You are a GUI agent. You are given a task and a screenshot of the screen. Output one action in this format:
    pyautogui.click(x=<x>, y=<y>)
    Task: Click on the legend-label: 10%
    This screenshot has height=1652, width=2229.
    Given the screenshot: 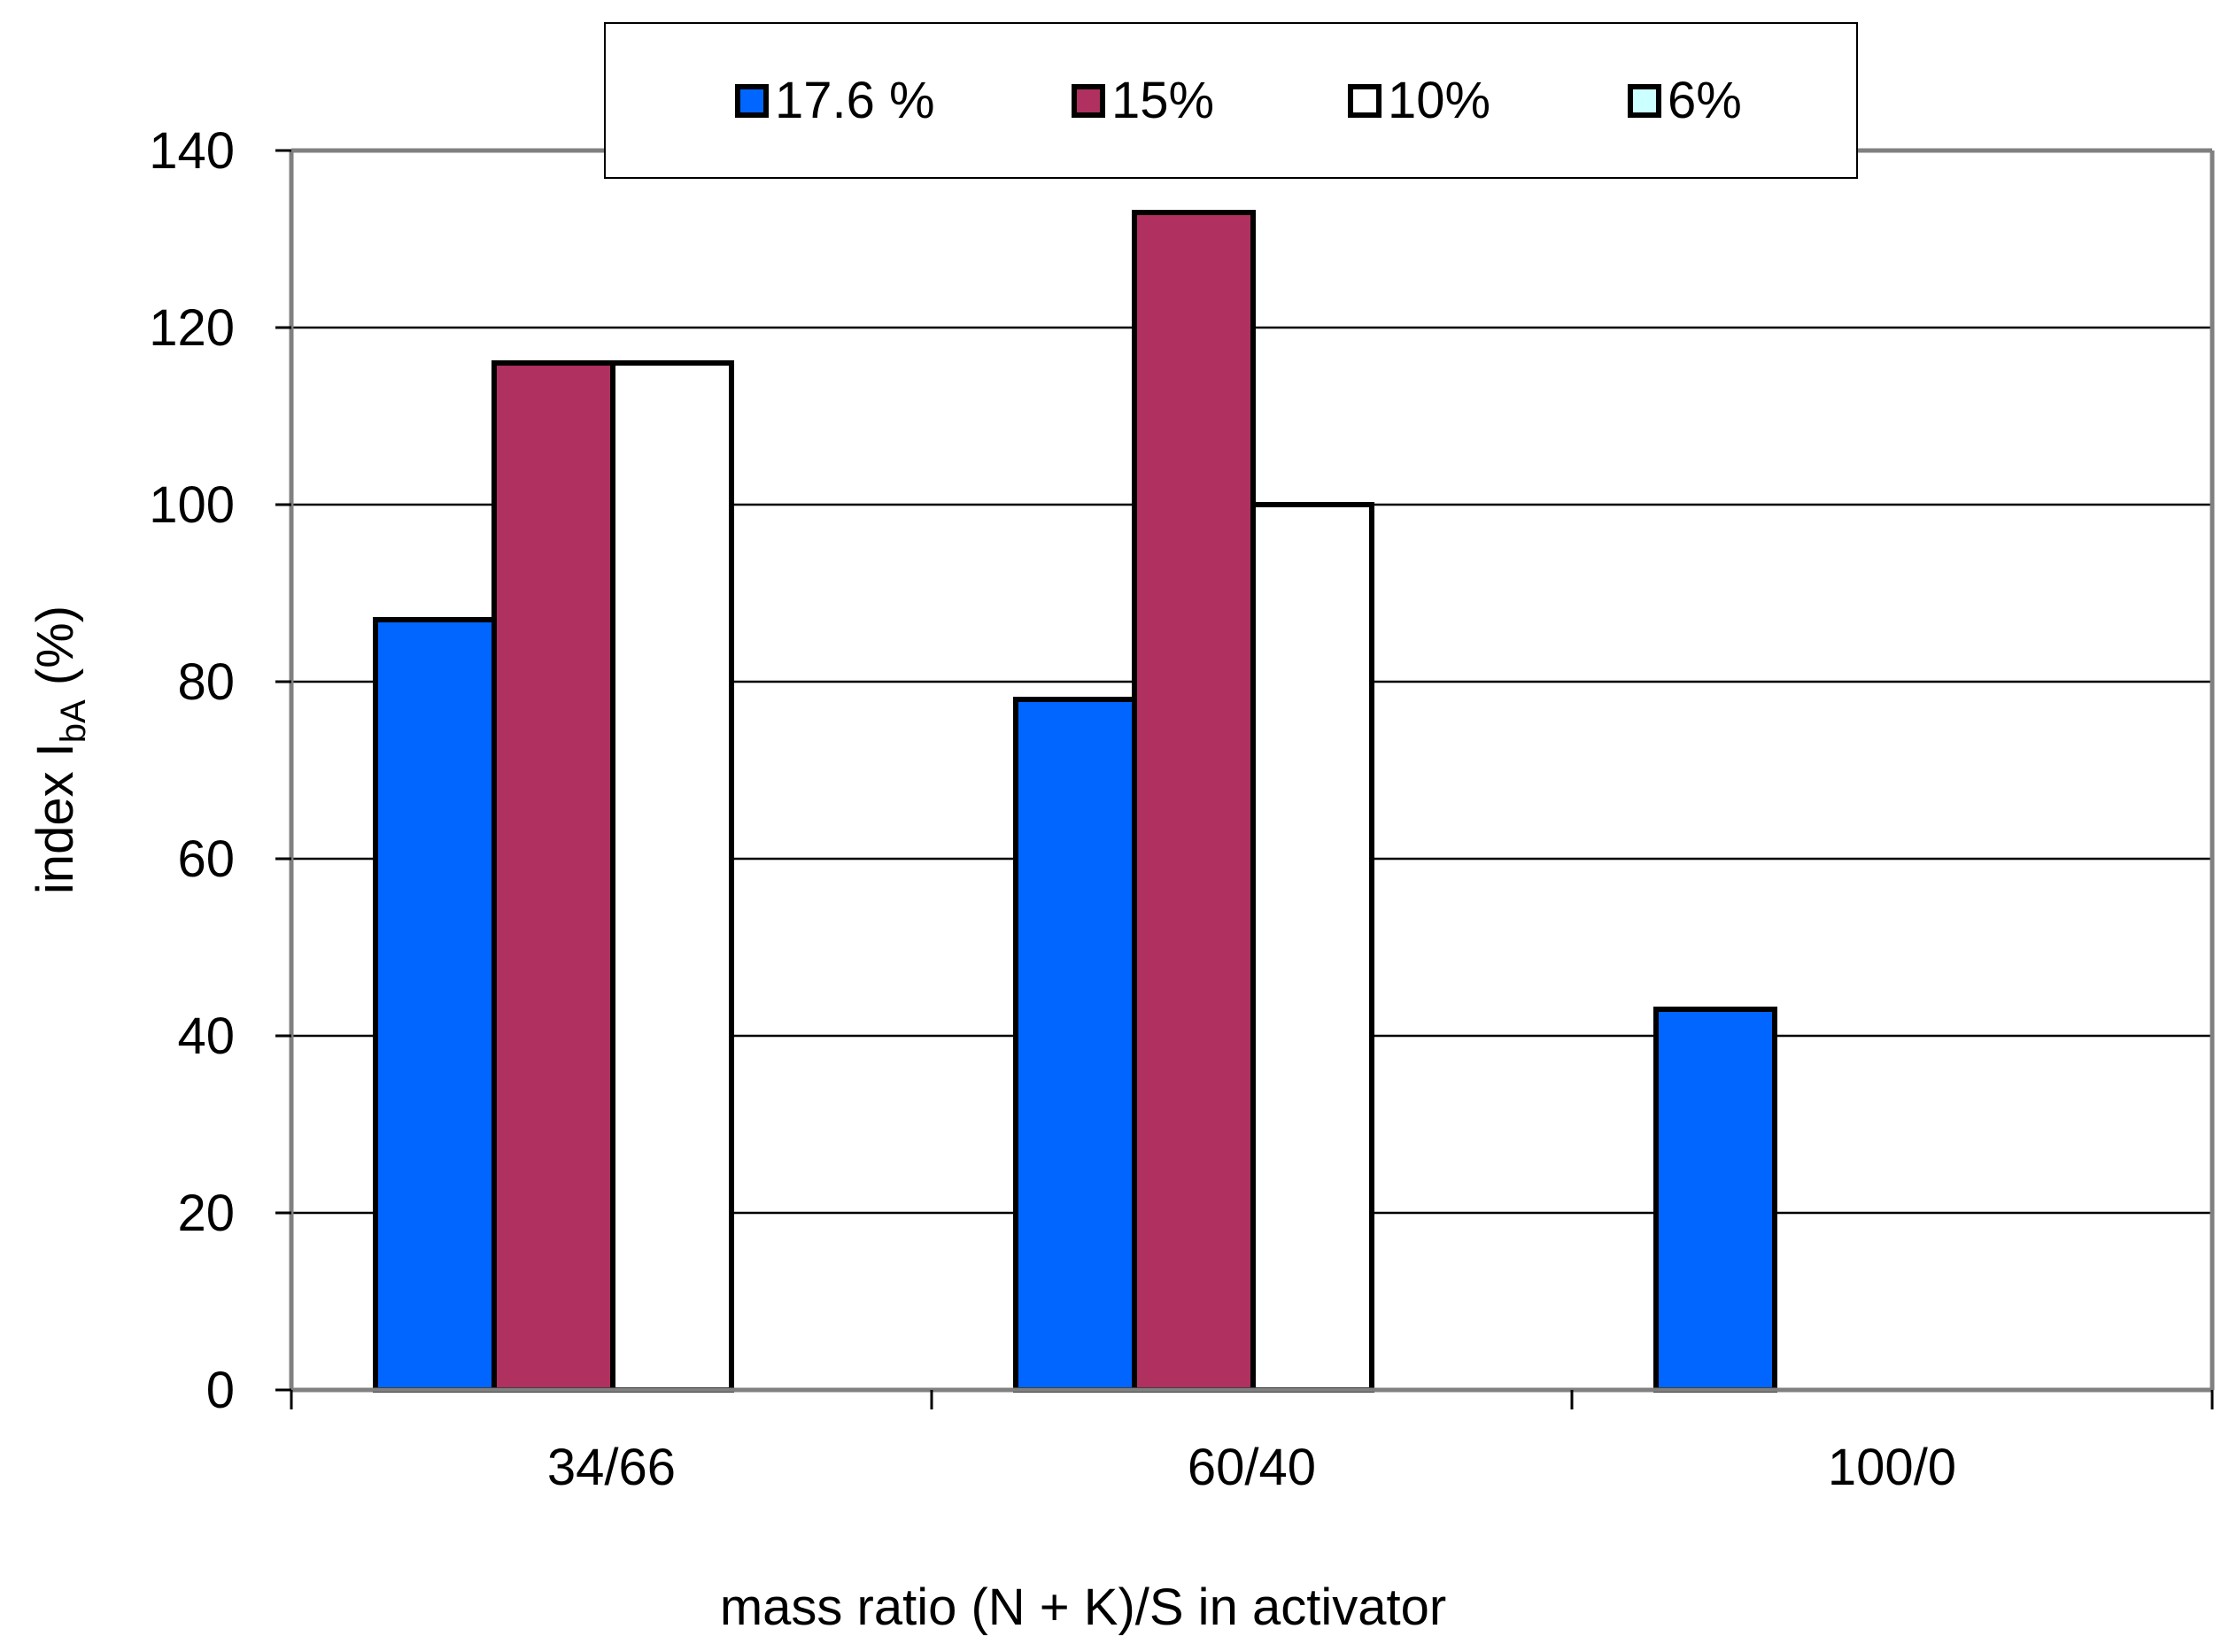 What is the action you would take?
    pyautogui.click(x=1439, y=100)
    